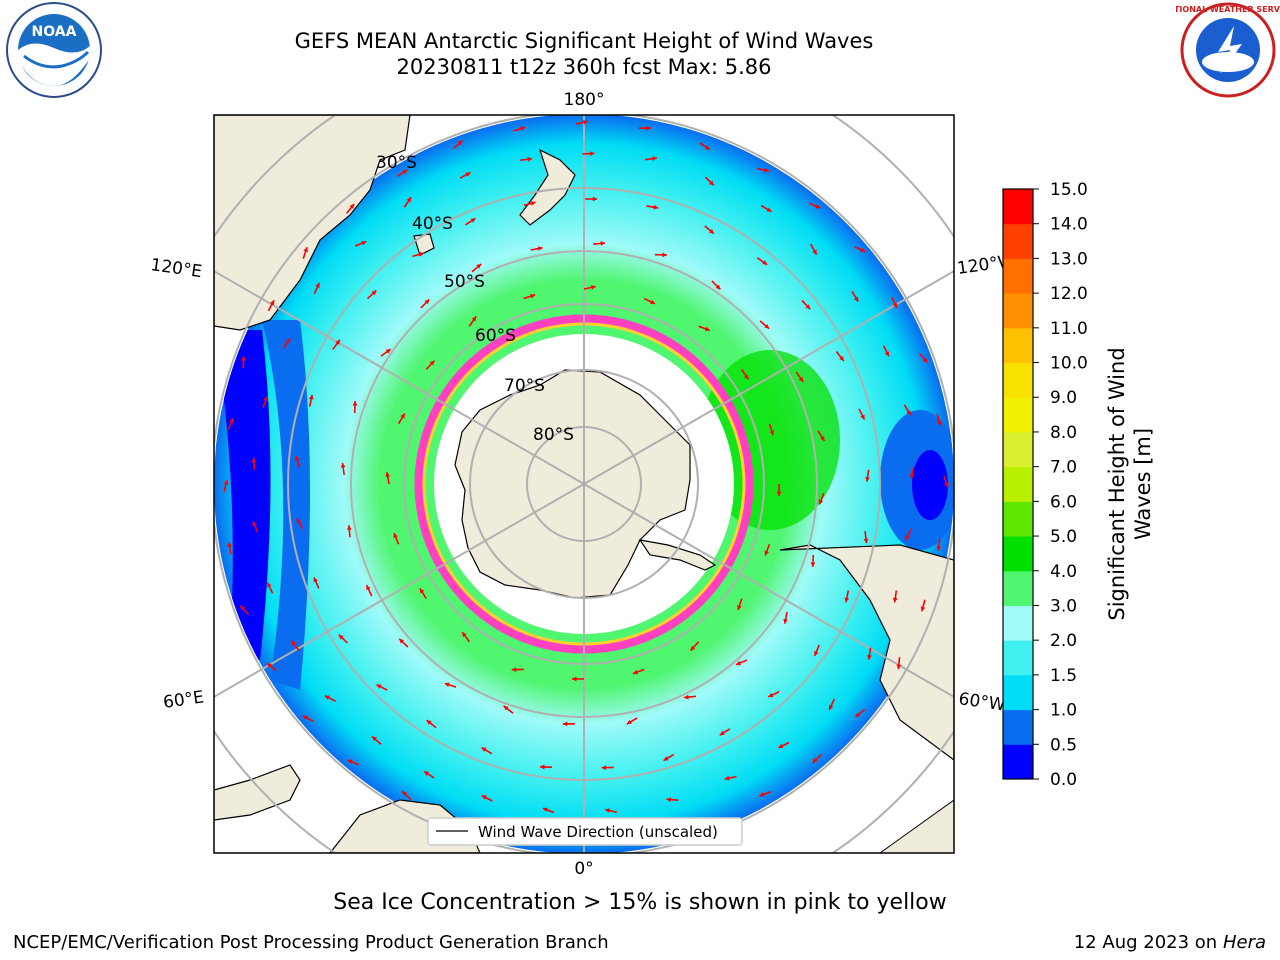  I want to click on lon-label-60w: 60°W, so click(981, 702).